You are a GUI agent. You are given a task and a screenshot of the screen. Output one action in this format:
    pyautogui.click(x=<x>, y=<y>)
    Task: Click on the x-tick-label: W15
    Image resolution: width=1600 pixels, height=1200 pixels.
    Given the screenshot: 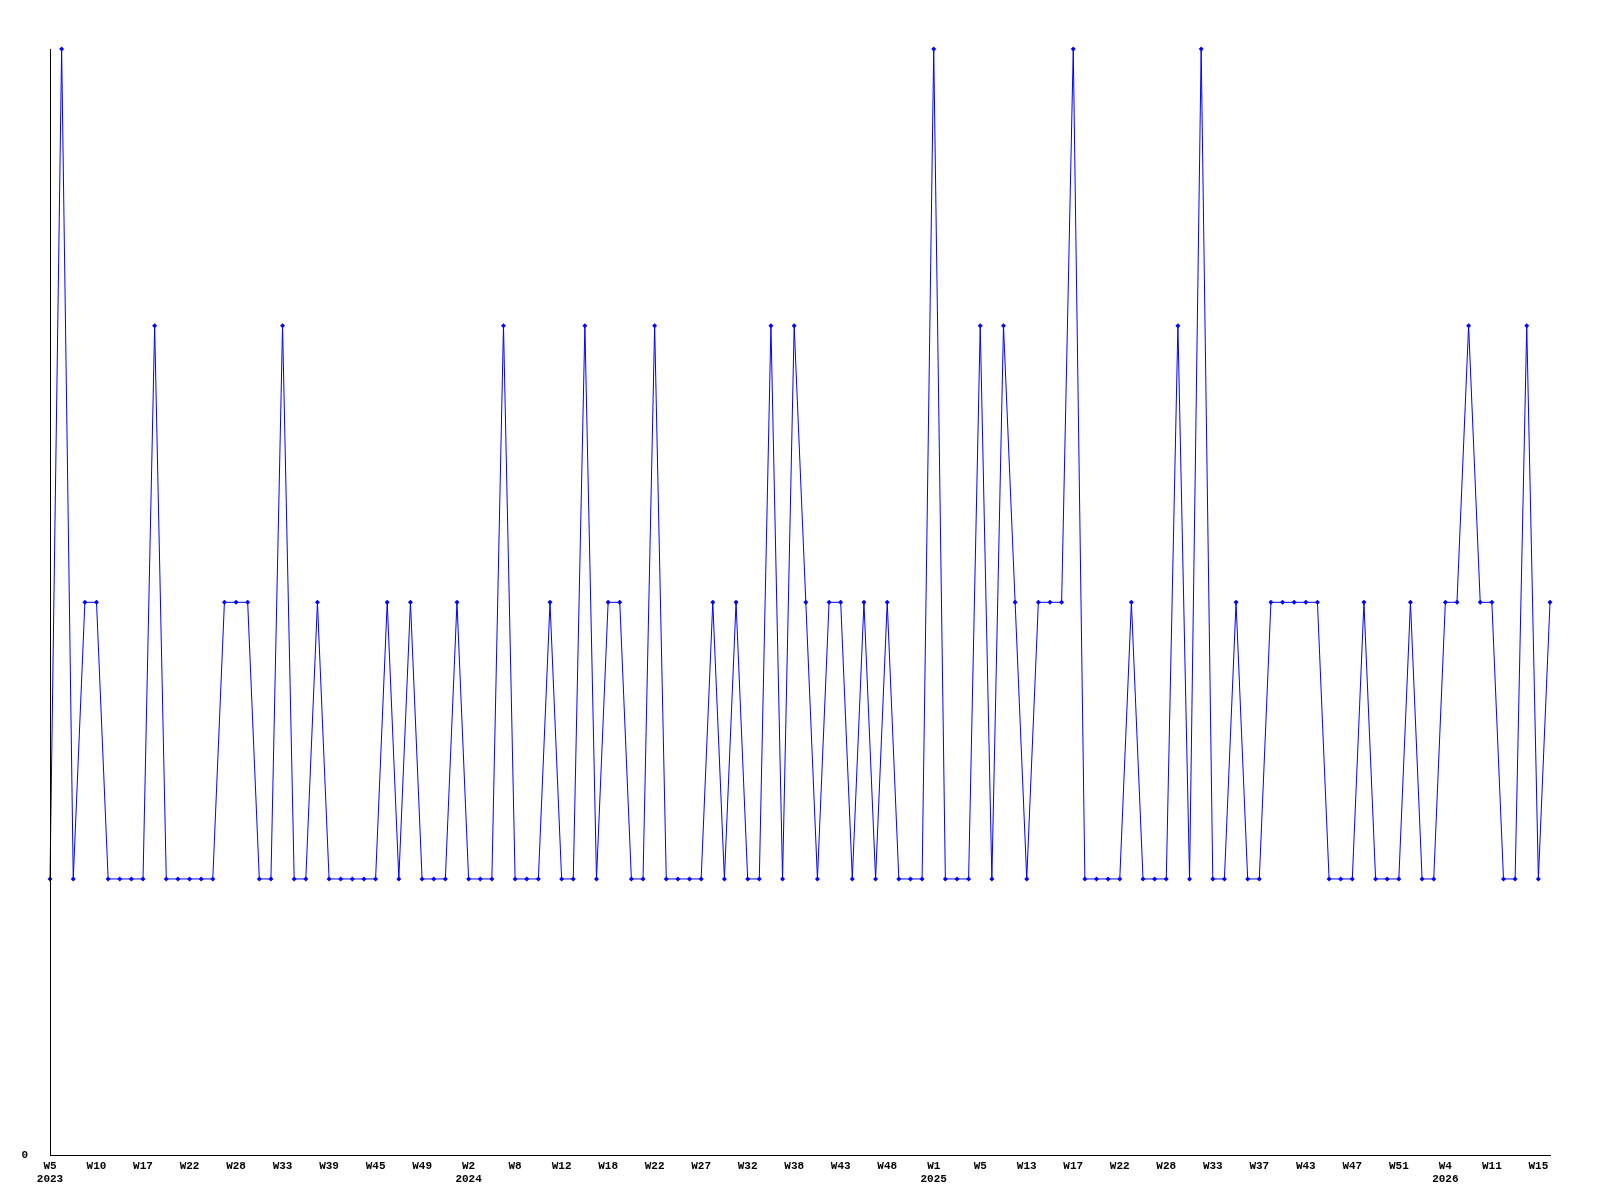 What is the action you would take?
    pyautogui.click(x=1538, y=1165)
    